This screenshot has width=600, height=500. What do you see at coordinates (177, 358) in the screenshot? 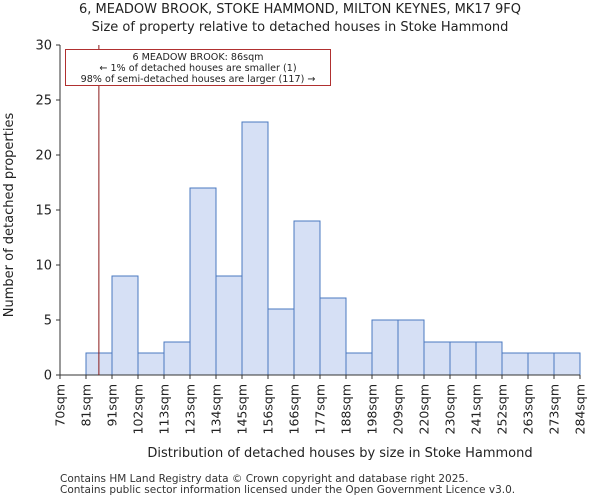
I see `bar-113sqm` at bounding box center [177, 358].